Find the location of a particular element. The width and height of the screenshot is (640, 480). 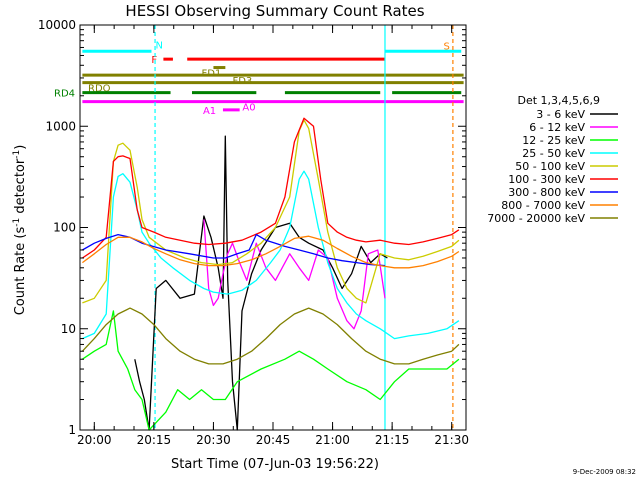

x-tick-label: 20:30 is located at coordinates (213, 440).